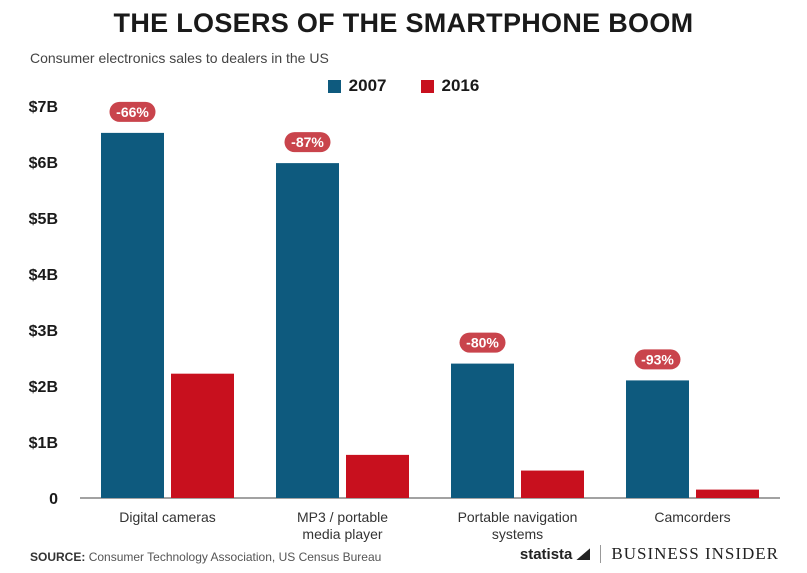  I want to click on legend-item-2007: 2007, so click(357, 86).